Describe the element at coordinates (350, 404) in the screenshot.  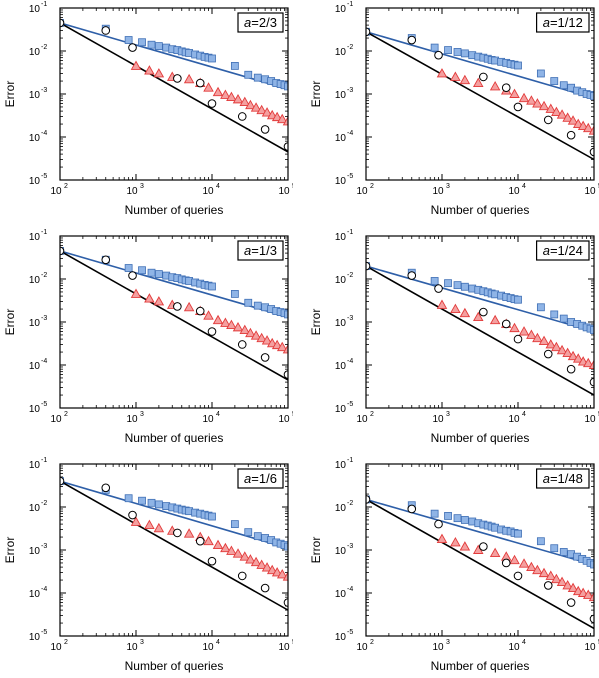
I see `y-tick-exponent: -5` at that location.